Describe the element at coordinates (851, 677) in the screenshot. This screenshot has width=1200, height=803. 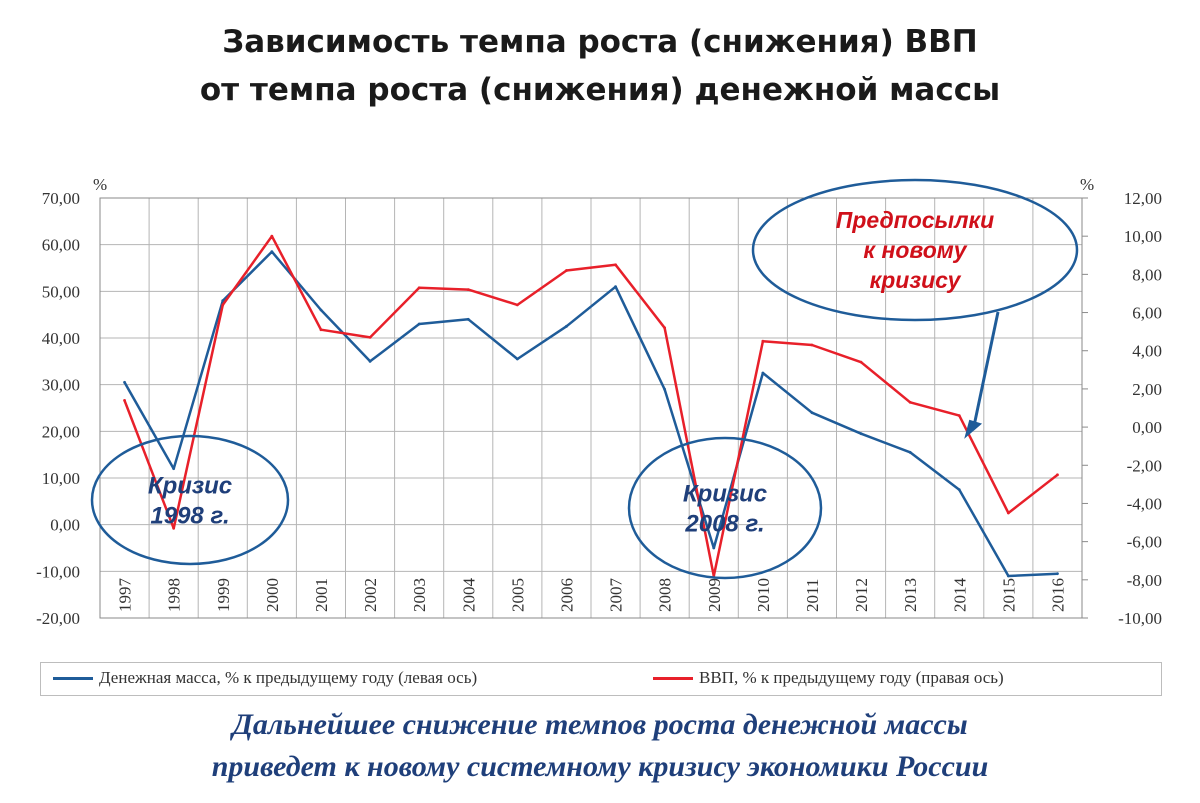
I see `legend-label-gdp: ВВП, % к предыдущему году (правая ось)` at that location.